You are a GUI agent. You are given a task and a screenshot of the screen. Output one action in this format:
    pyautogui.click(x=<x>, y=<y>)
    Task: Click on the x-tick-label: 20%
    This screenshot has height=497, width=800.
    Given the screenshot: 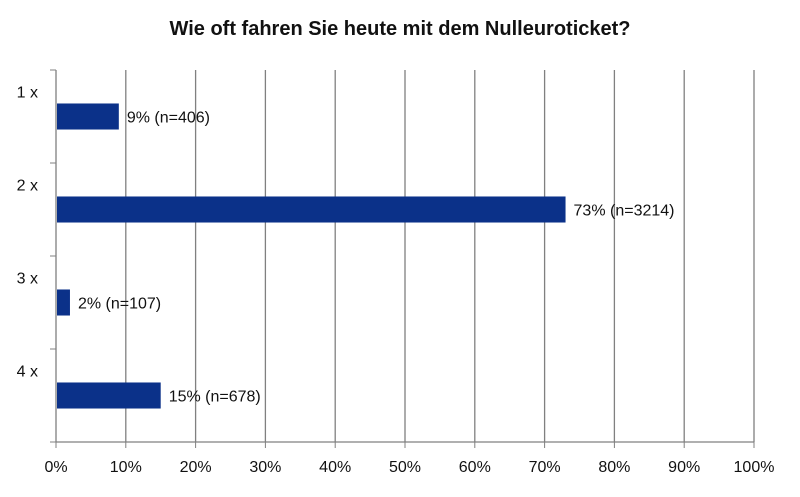 What is the action you would take?
    pyautogui.click(x=196, y=467)
    